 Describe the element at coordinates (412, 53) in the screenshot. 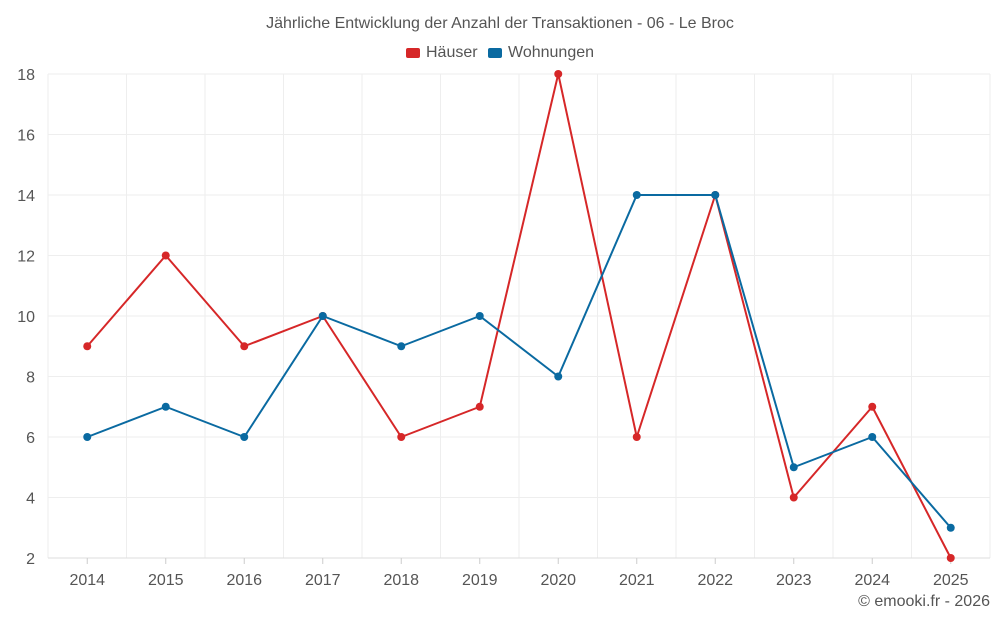

I see `legend-swatch-haeuser` at that location.